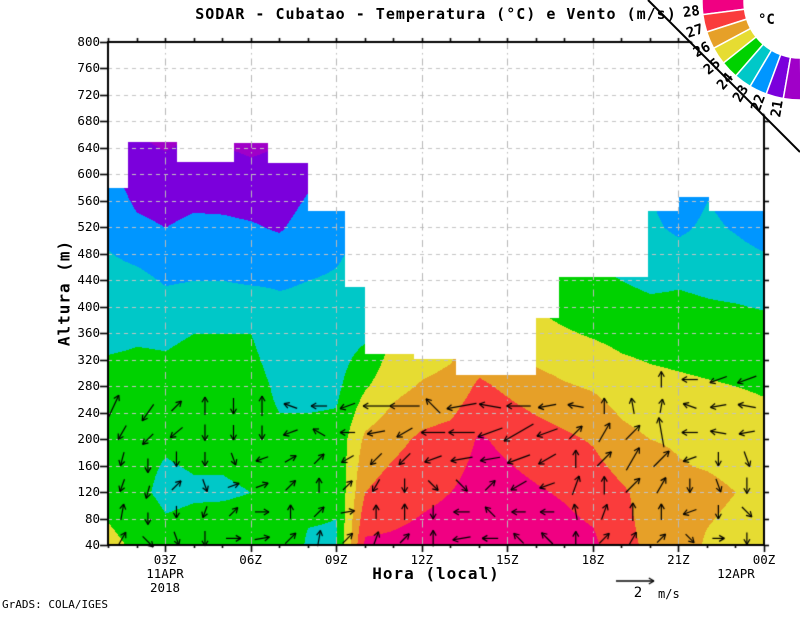 This screenshot has height=618, width=800. Describe the element at coordinates (88, 492) in the screenshot. I see `y-tick-label: 120` at that location.